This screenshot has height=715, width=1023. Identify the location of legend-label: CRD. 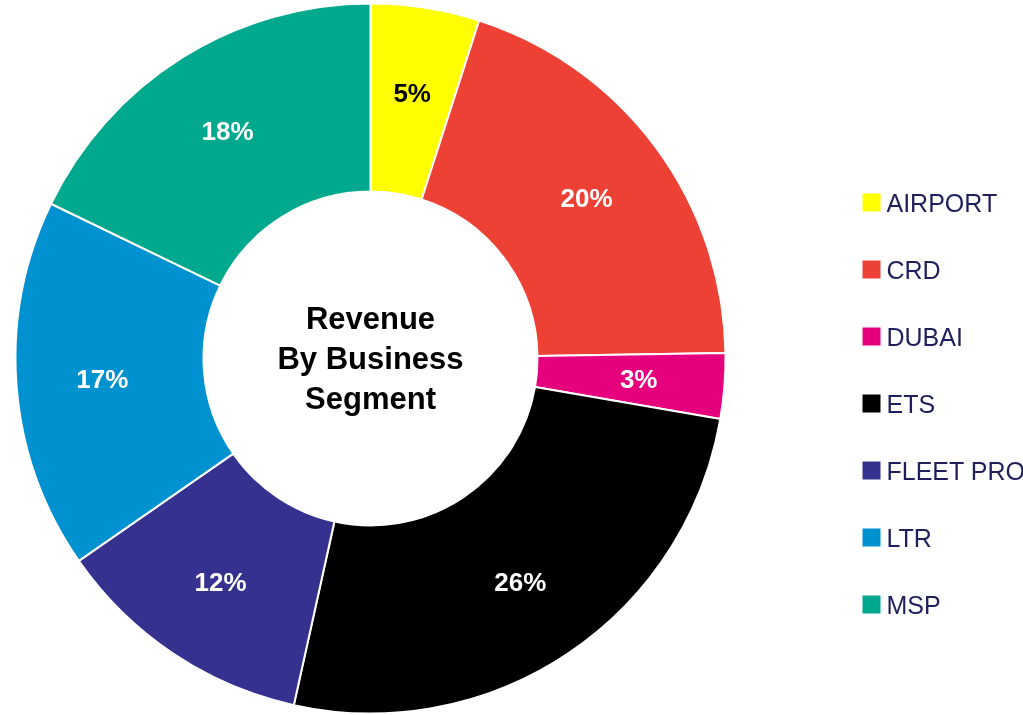
(913, 269).